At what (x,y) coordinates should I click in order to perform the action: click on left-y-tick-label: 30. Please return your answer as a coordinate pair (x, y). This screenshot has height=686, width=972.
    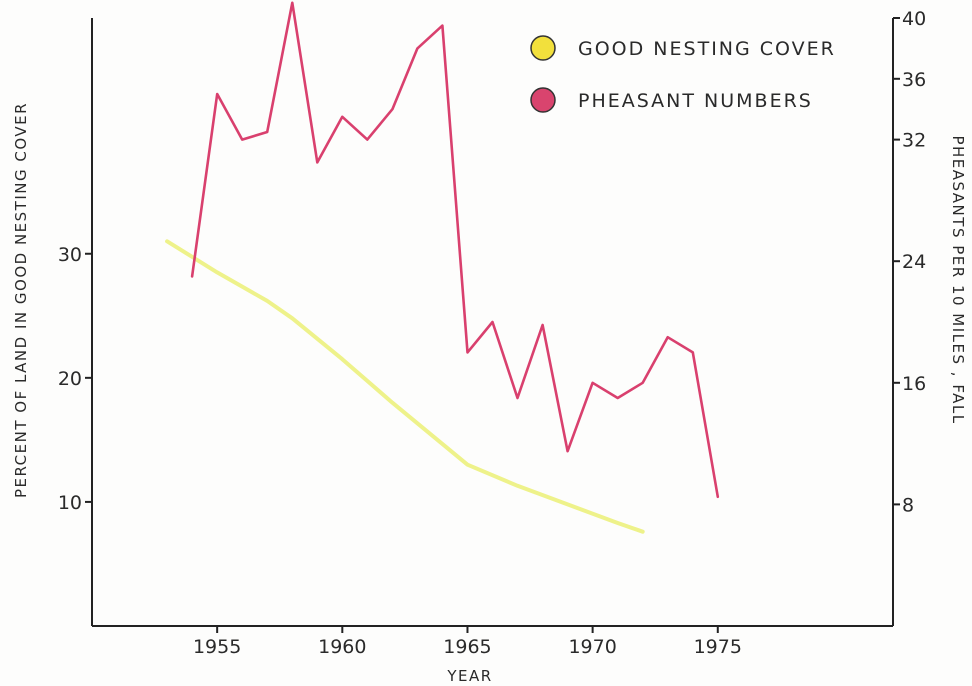
    Looking at the image, I should click on (70, 255).